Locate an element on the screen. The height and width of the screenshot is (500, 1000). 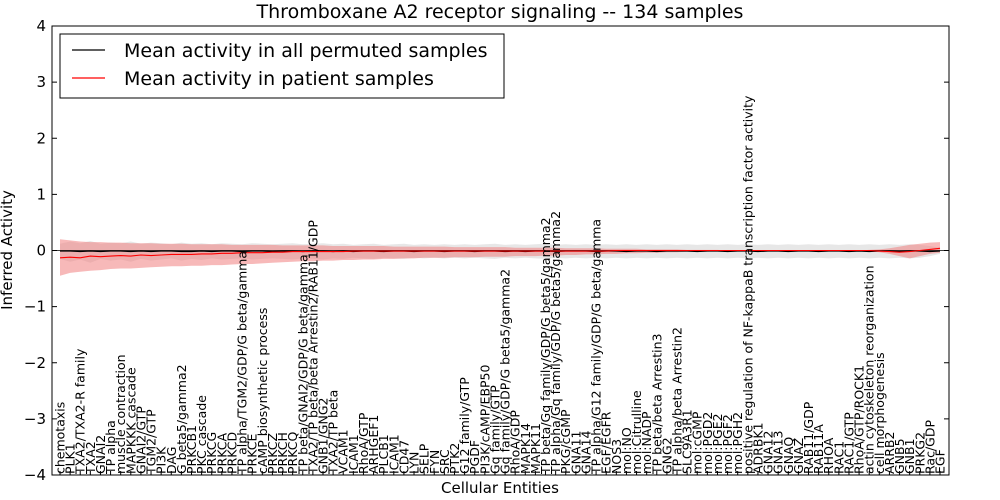
entity-label: GNAZ is located at coordinates (798, 456).